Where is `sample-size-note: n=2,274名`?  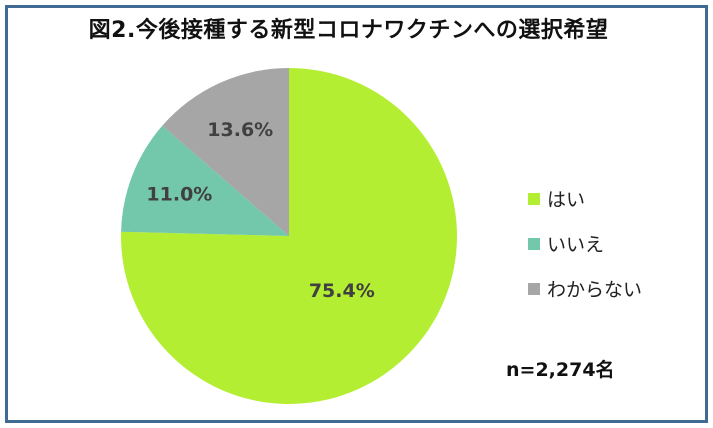
sample-size-note: n=2,274名 is located at coordinates (560, 370).